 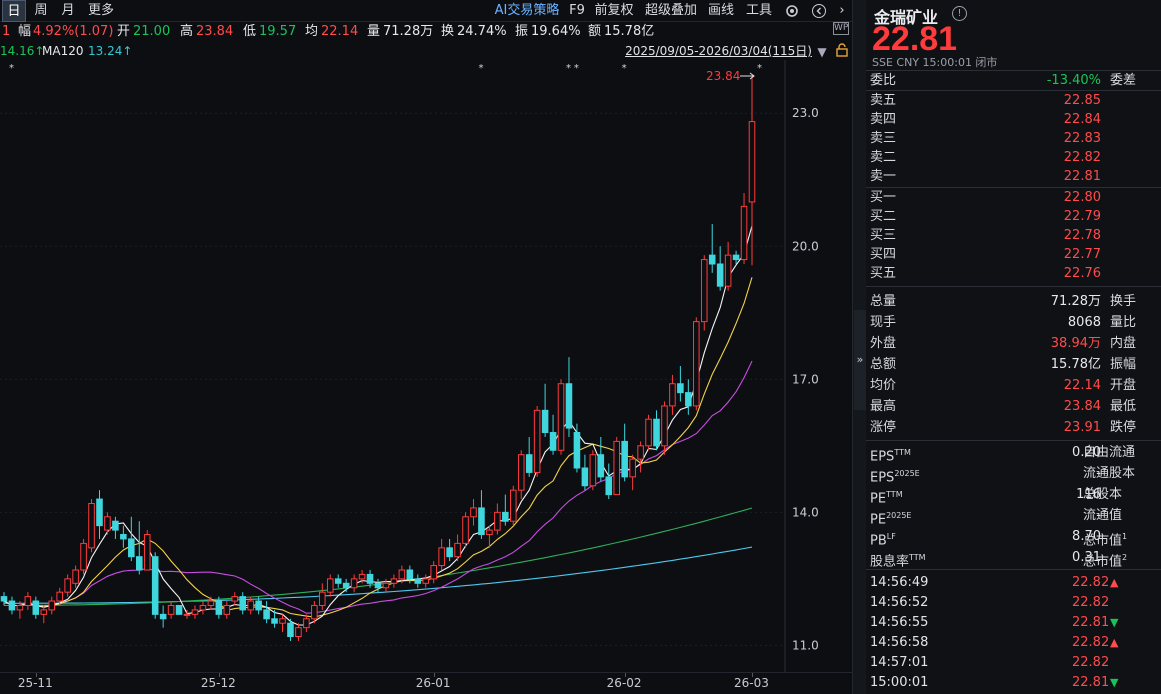 I want to click on ask-price: 22.83, so click(x=1082, y=138).